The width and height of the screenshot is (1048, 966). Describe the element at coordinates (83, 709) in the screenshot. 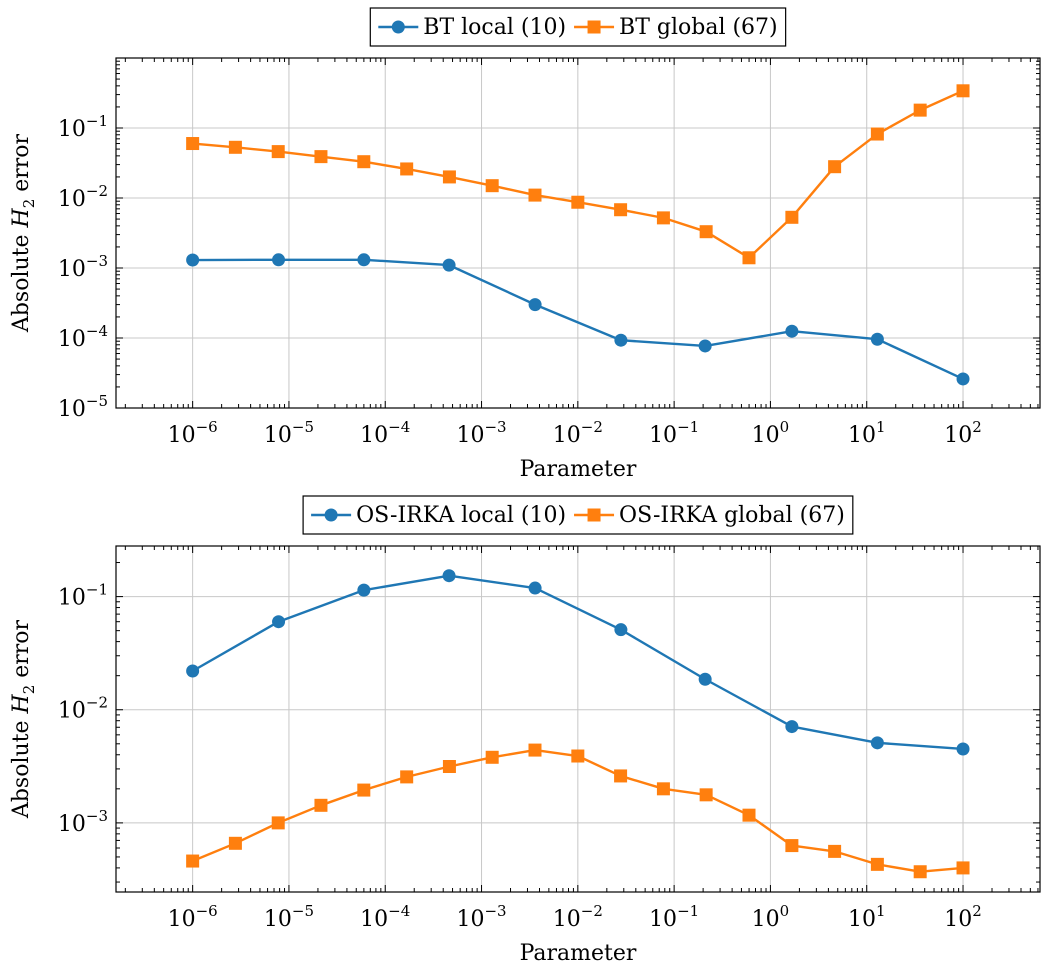

I see `y-tick-label: 10⁻²` at that location.